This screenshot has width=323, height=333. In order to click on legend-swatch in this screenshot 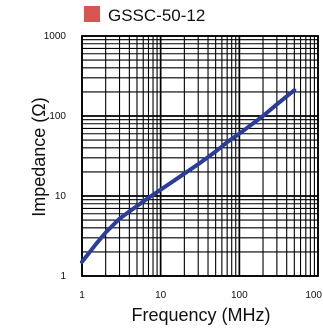, I will do `click(92, 14)`.